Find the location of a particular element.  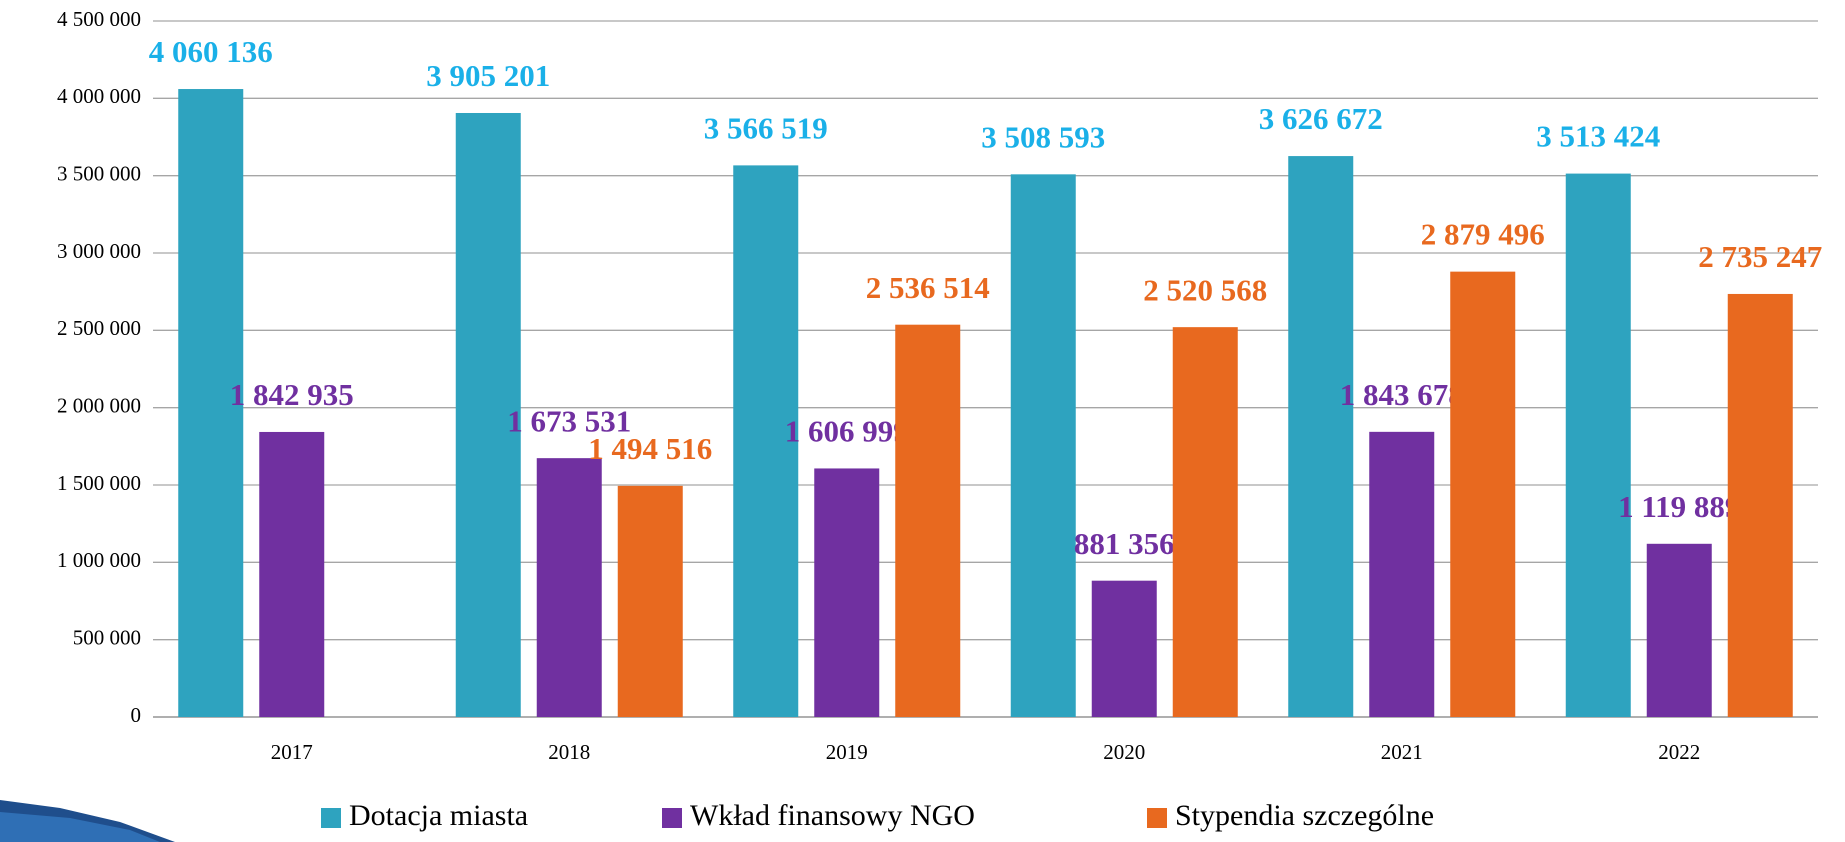

data-label: 1 842 935 is located at coordinates (292, 394).